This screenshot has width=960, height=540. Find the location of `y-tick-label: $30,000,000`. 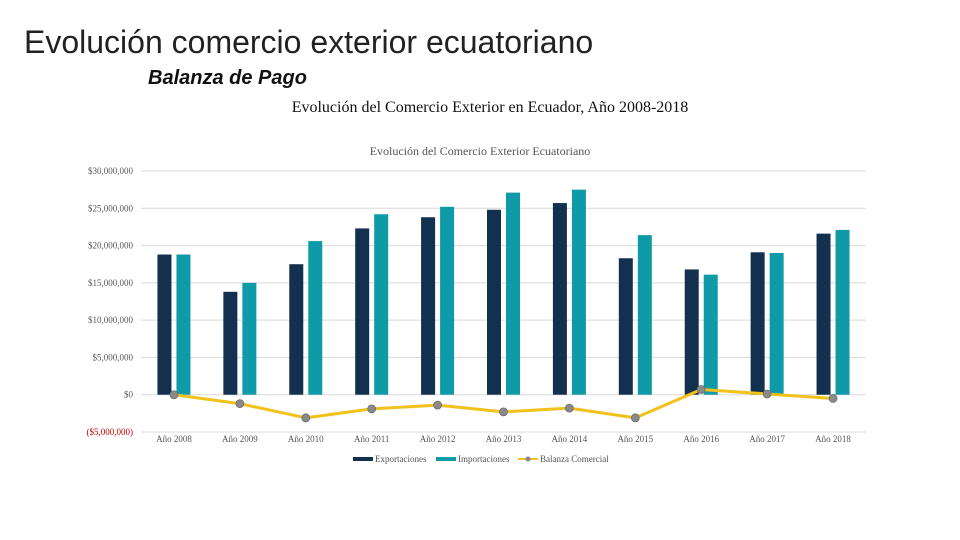

y-tick-label: $30,000,000 is located at coordinates (111, 171).